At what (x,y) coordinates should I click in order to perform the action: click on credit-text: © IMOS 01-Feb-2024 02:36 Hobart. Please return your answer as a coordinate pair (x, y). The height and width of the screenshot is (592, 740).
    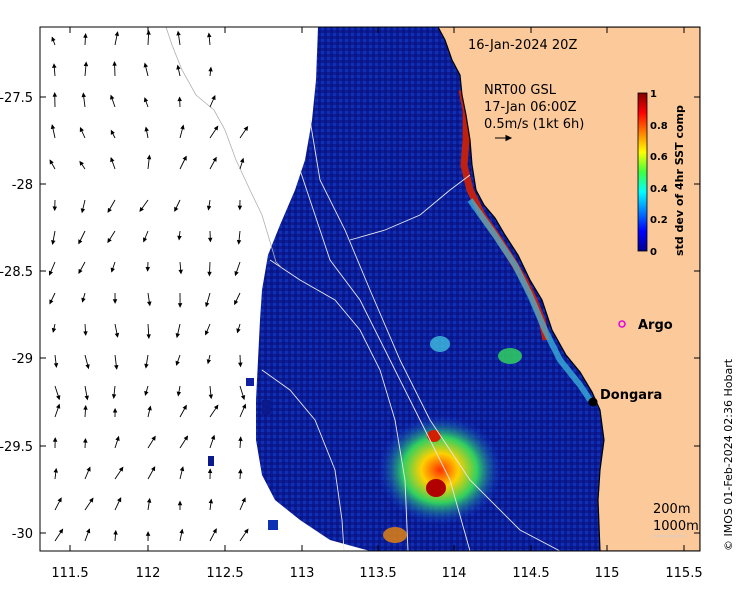
    Looking at the image, I should click on (728, 454).